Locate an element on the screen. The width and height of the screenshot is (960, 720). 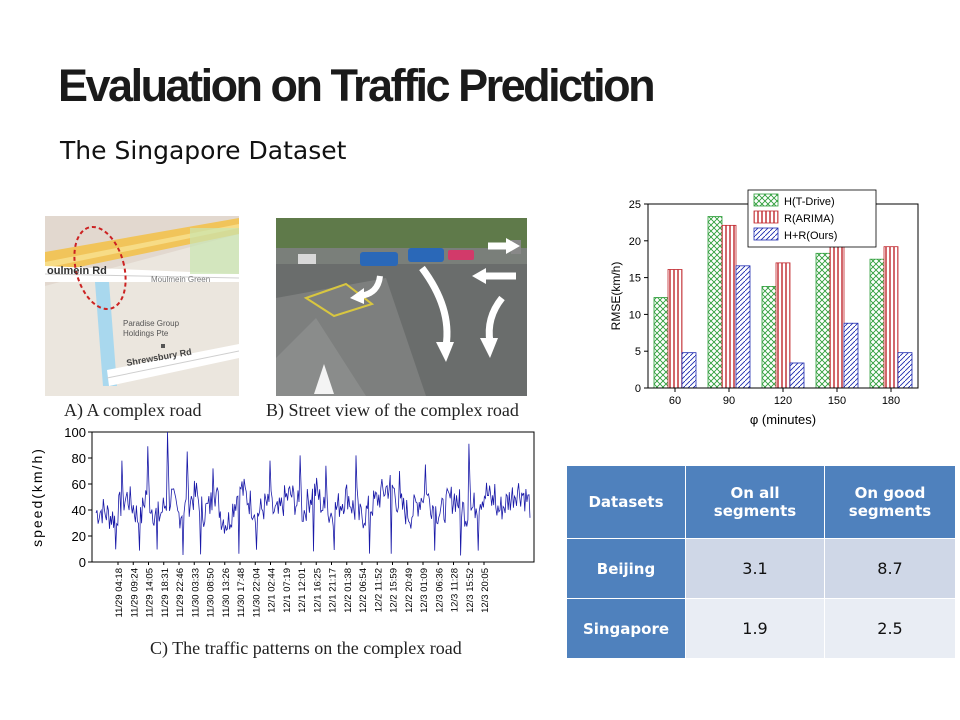
map-group-label-2: Holdings Pte is located at coordinates (146, 333).